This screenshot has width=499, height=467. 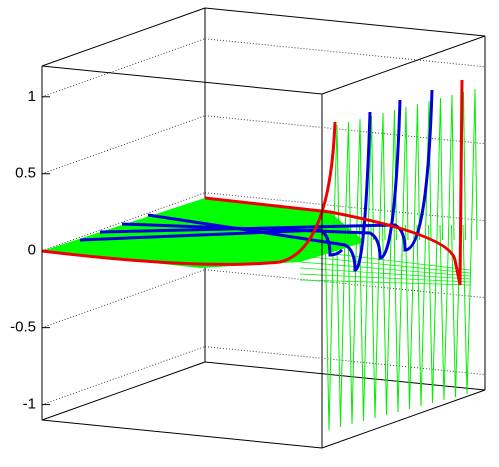 I want to click on blue-curve, so click(x=211, y=242).